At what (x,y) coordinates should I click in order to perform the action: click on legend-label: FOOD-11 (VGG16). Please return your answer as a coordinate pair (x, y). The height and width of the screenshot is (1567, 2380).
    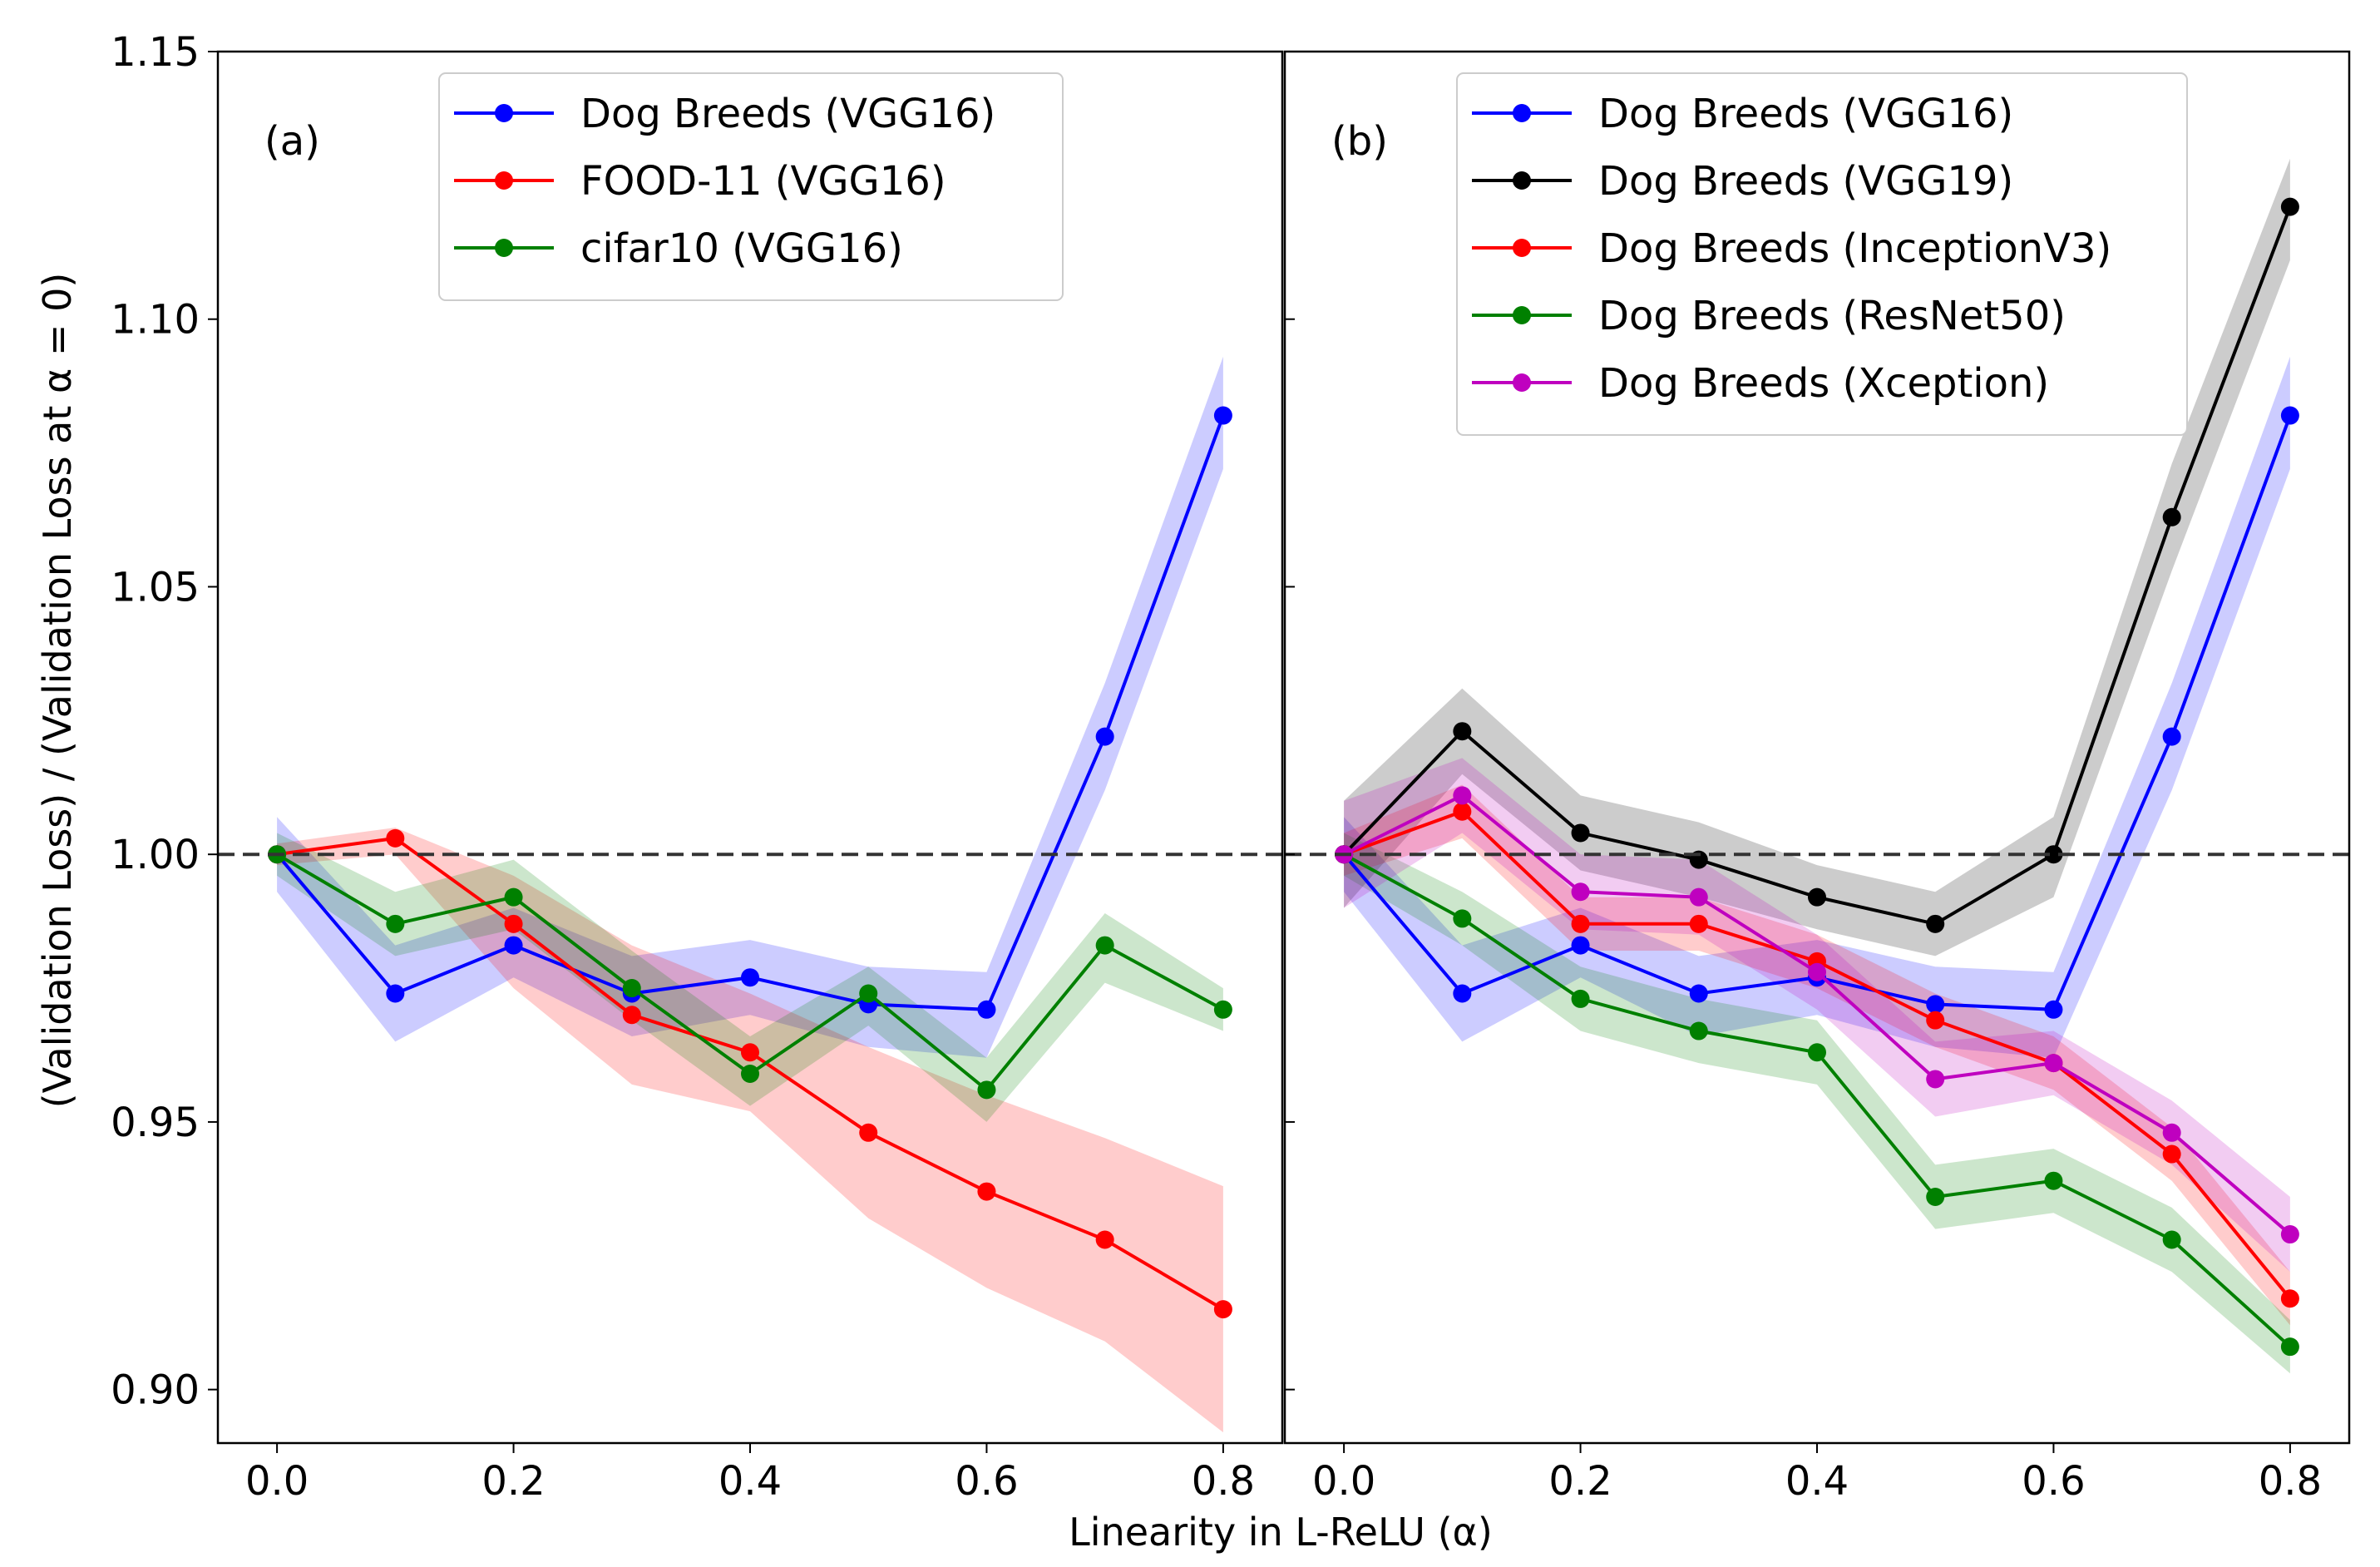
    Looking at the image, I should click on (763, 181).